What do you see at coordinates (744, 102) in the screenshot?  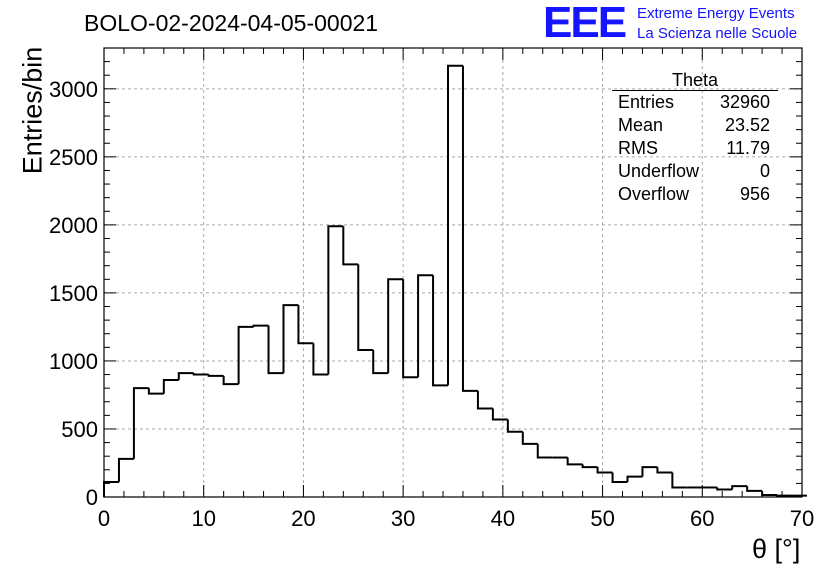 I see `stats-value: 32960` at bounding box center [744, 102].